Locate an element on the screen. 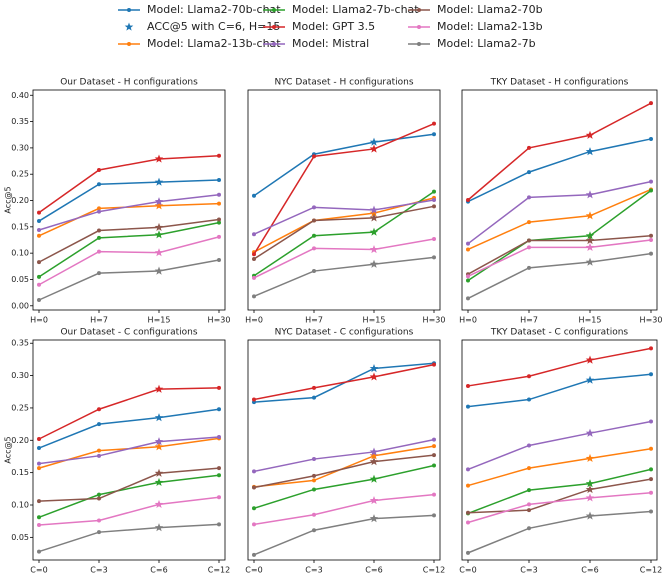 The image size is (665, 581). y-tick-label: 0.10 is located at coordinates (20, 505).